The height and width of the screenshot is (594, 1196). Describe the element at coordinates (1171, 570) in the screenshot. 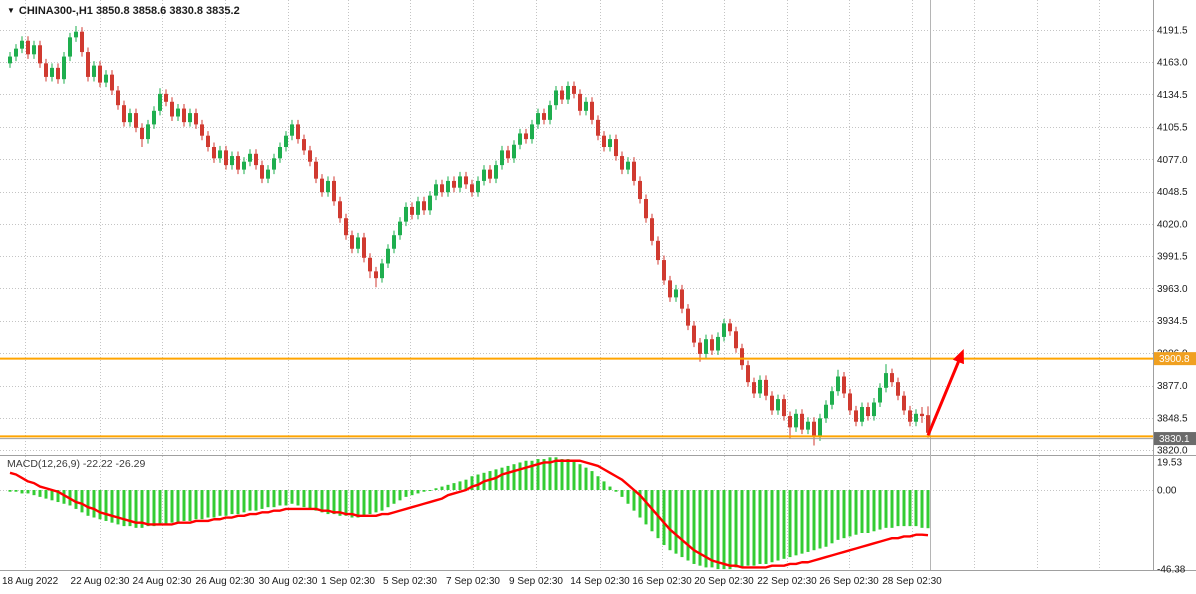

I see `macd-axis-tick: -46.38` at that location.